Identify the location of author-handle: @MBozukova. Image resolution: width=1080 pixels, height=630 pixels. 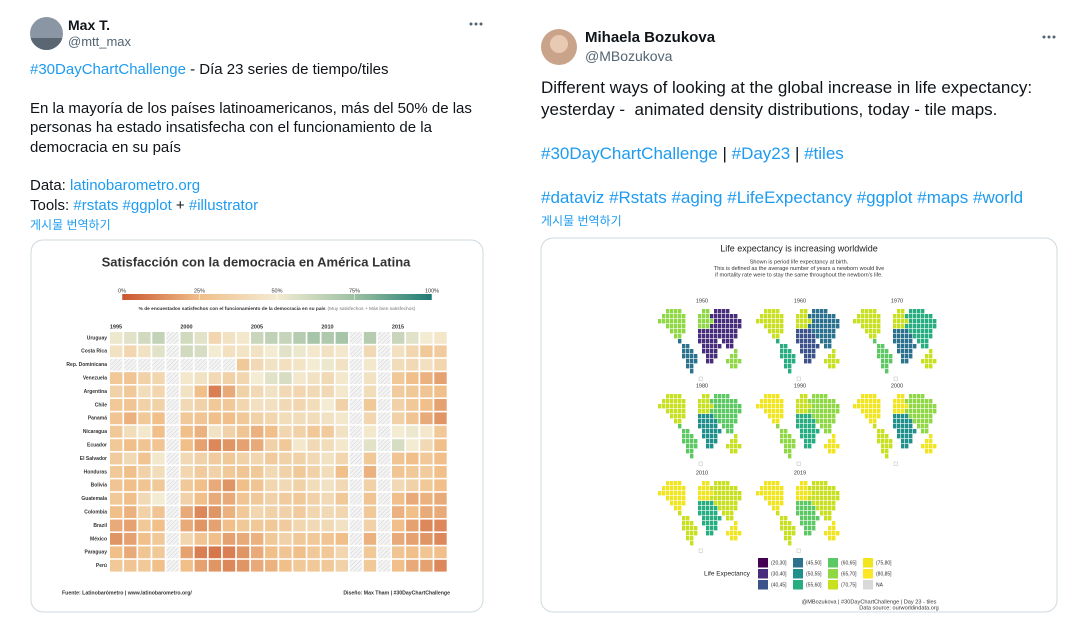
(629, 56).